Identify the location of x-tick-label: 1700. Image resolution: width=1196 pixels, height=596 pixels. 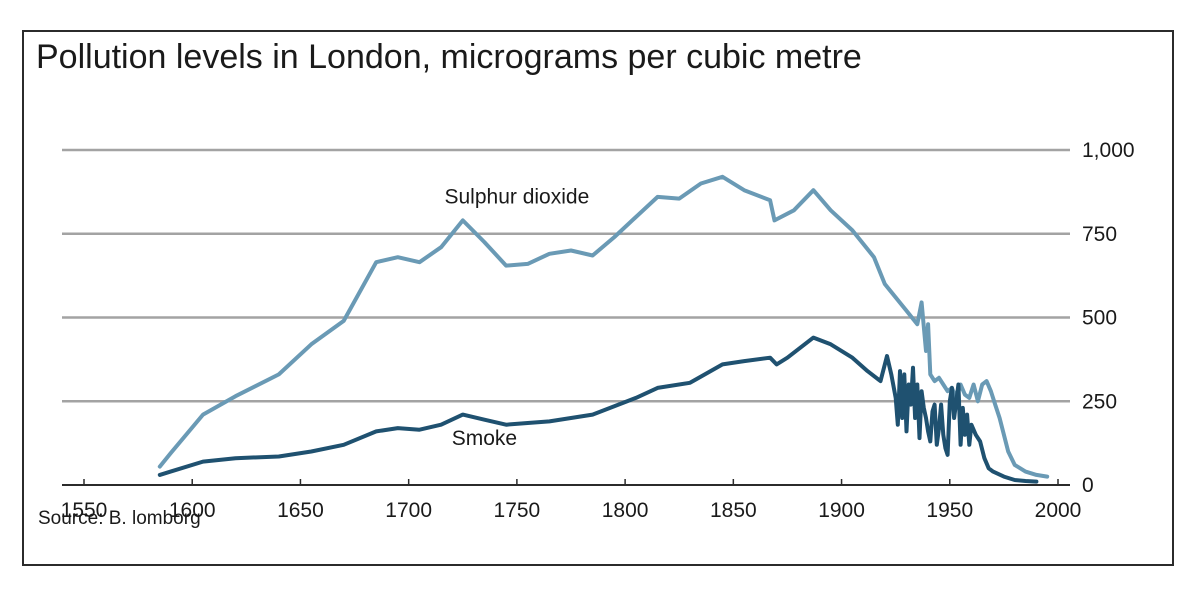
(408, 510).